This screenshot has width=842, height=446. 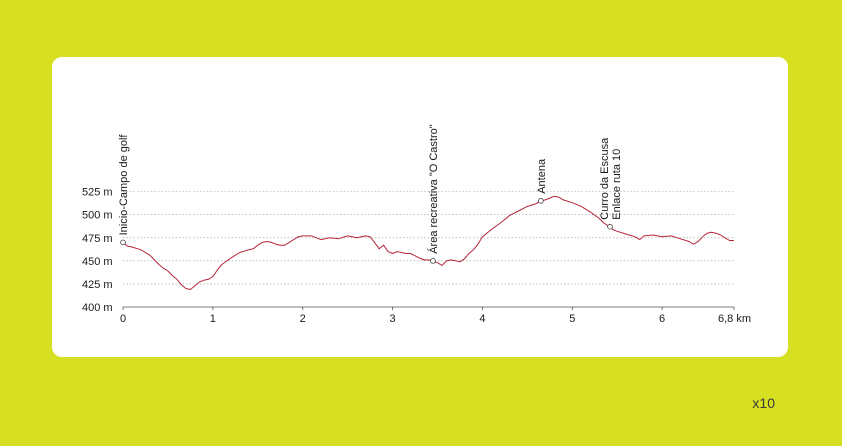 What do you see at coordinates (617, 184) in the screenshot?
I see `waypoint-label: Enlace ruta 10` at bounding box center [617, 184].